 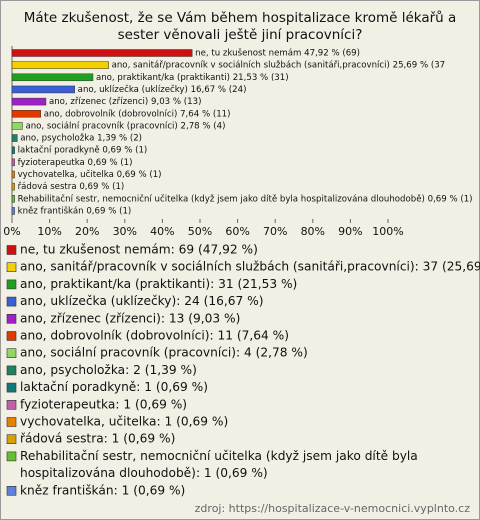 What do you see at coordinates (387, 231) in the screenshot?
I see `x-tick-label: 100%` at bounding box center [387, 231].